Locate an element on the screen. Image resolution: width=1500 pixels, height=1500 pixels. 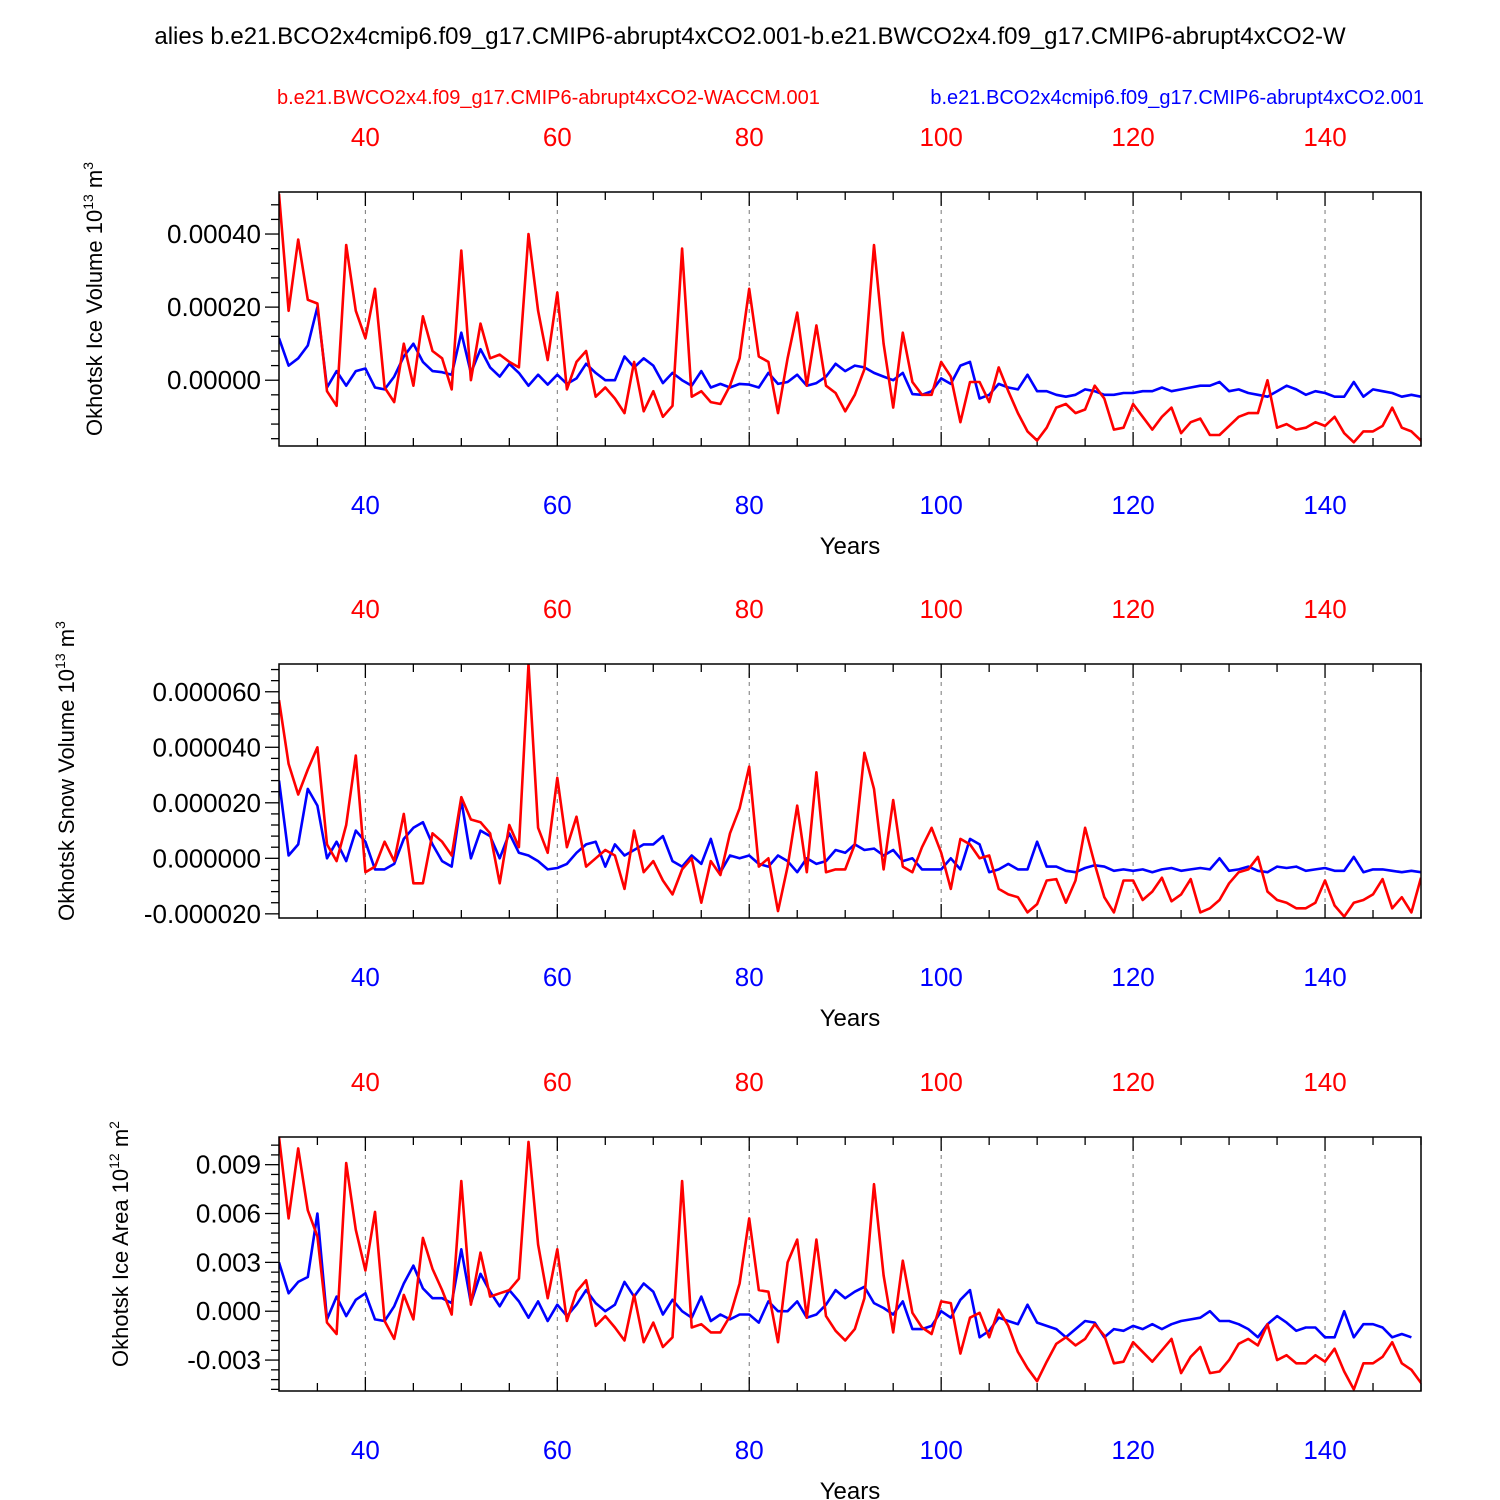
y-tick-label: 0.006 is located at coordinates (228, 1214).